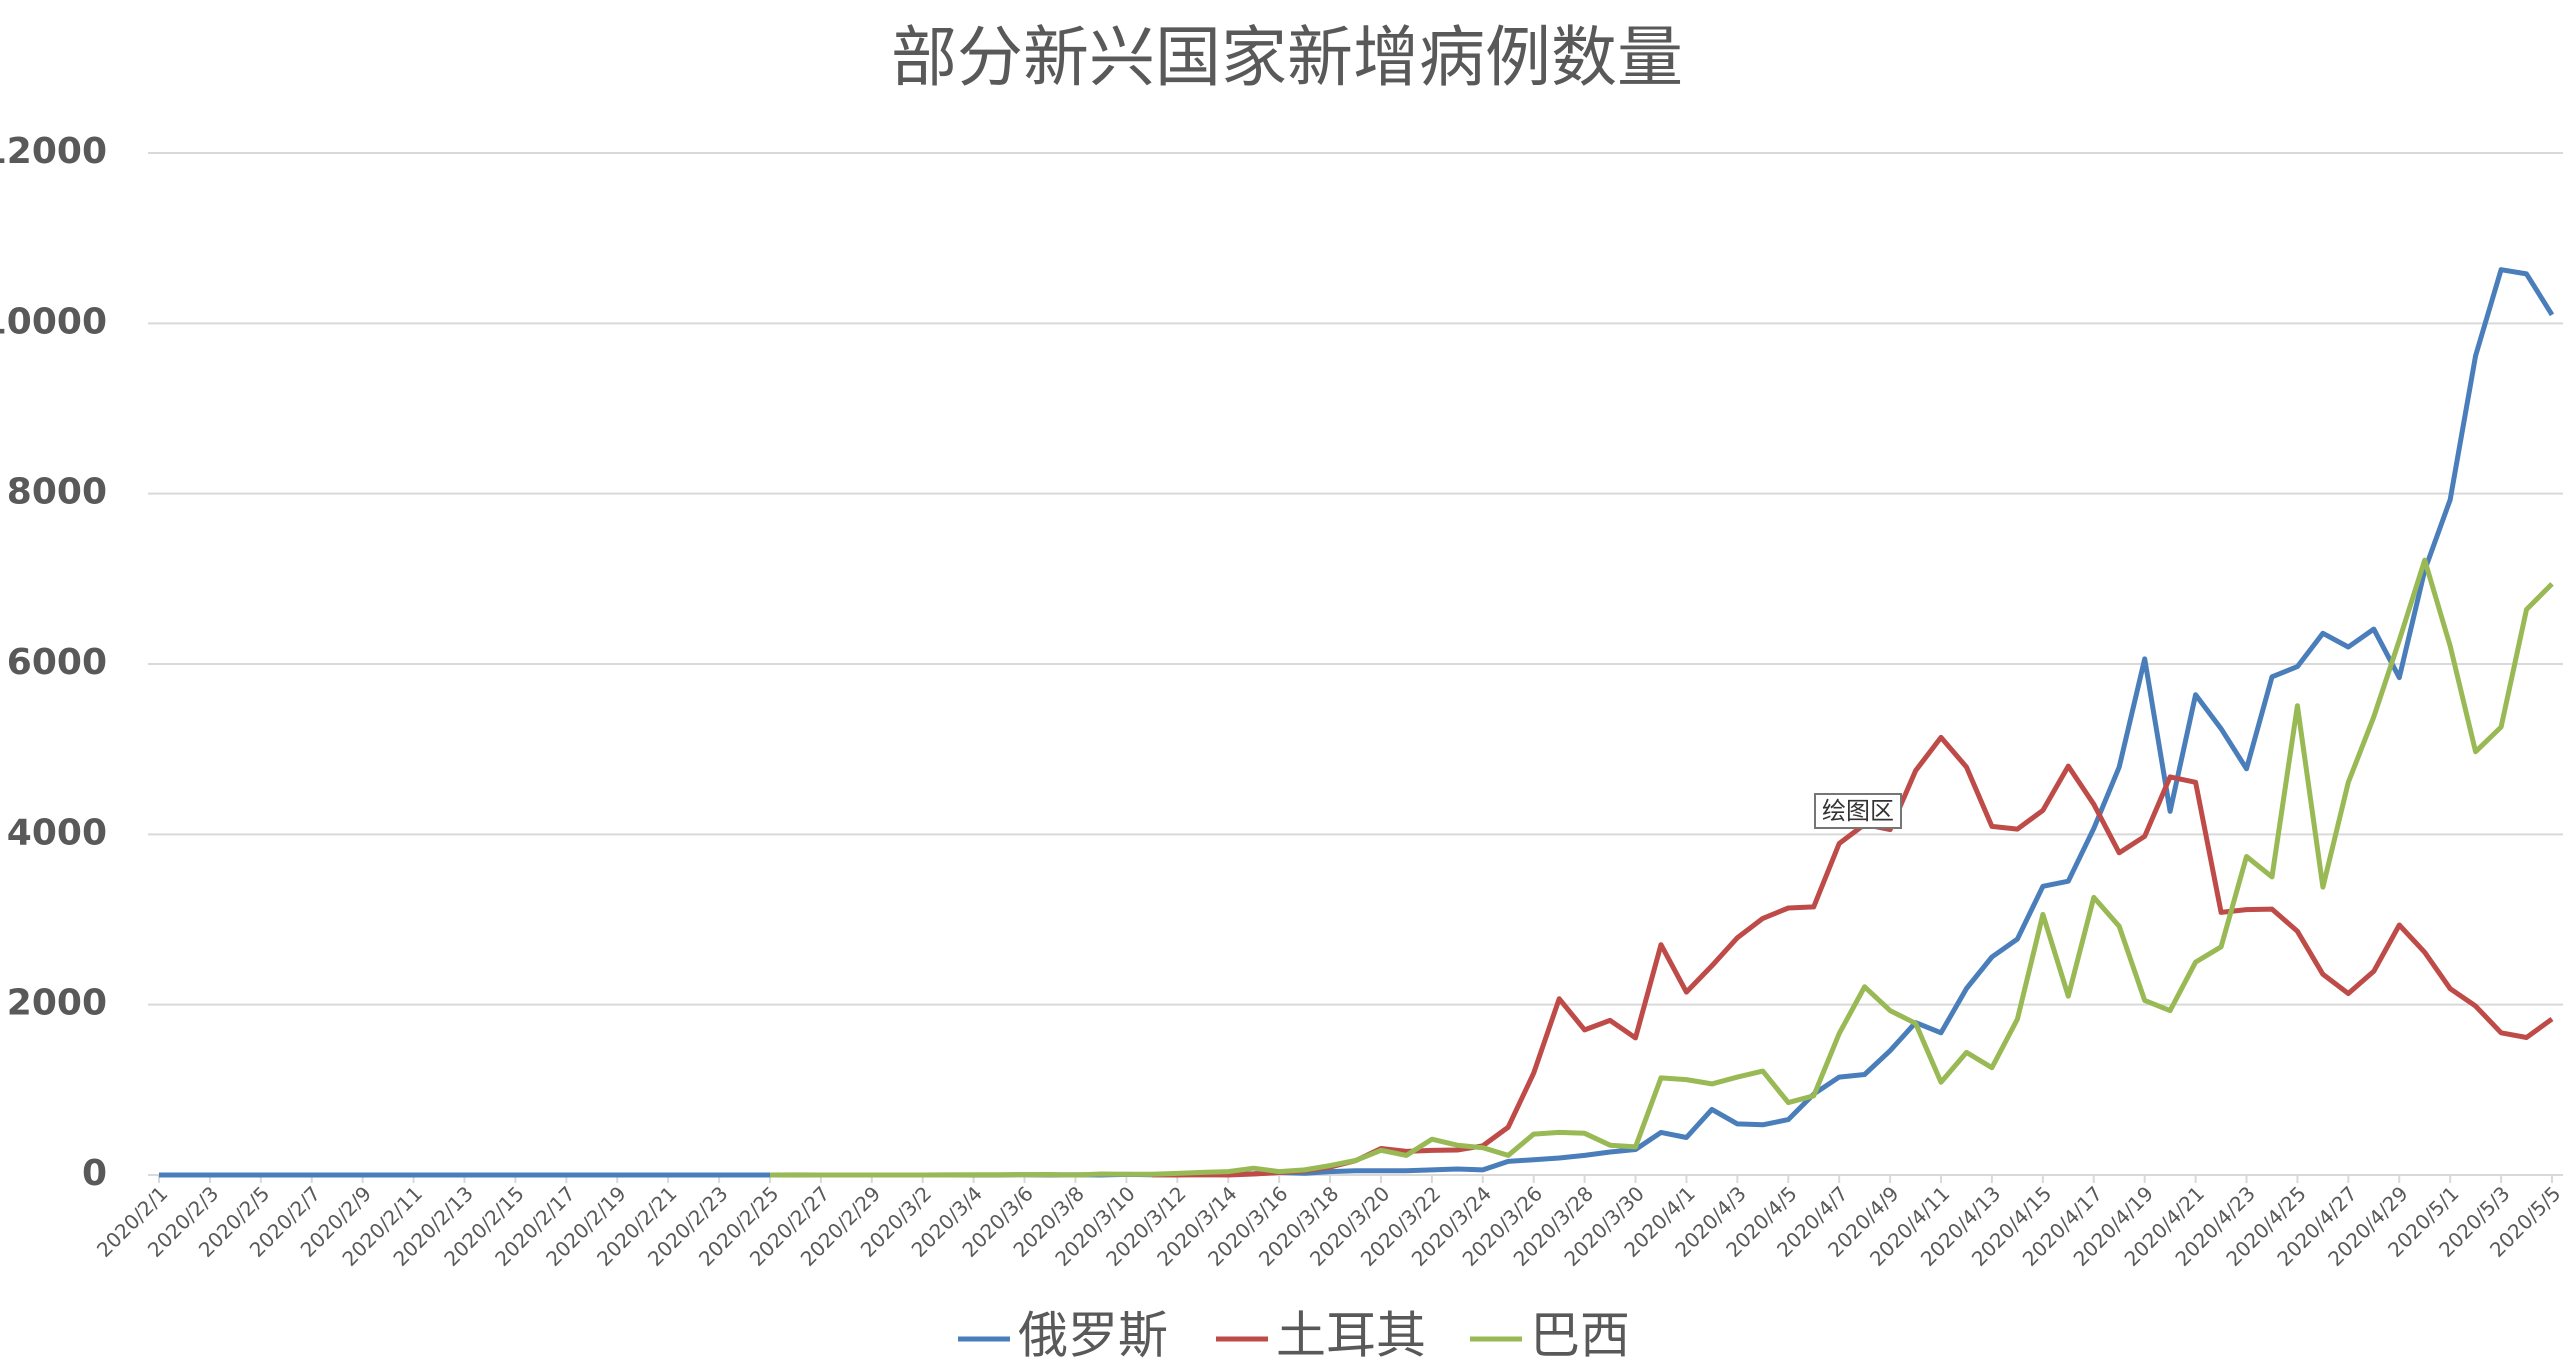 Image resolution: width=2575 pixels, height=1371 pixels. I want to click on y-tick-label: 8000, so click(57, 492).